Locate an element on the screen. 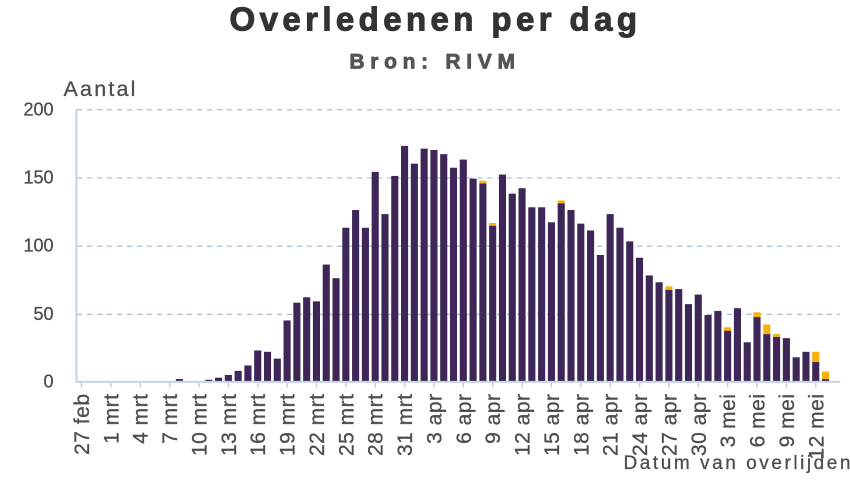  svg-text: Bron: RIVM is located at coordinates (434, 62).